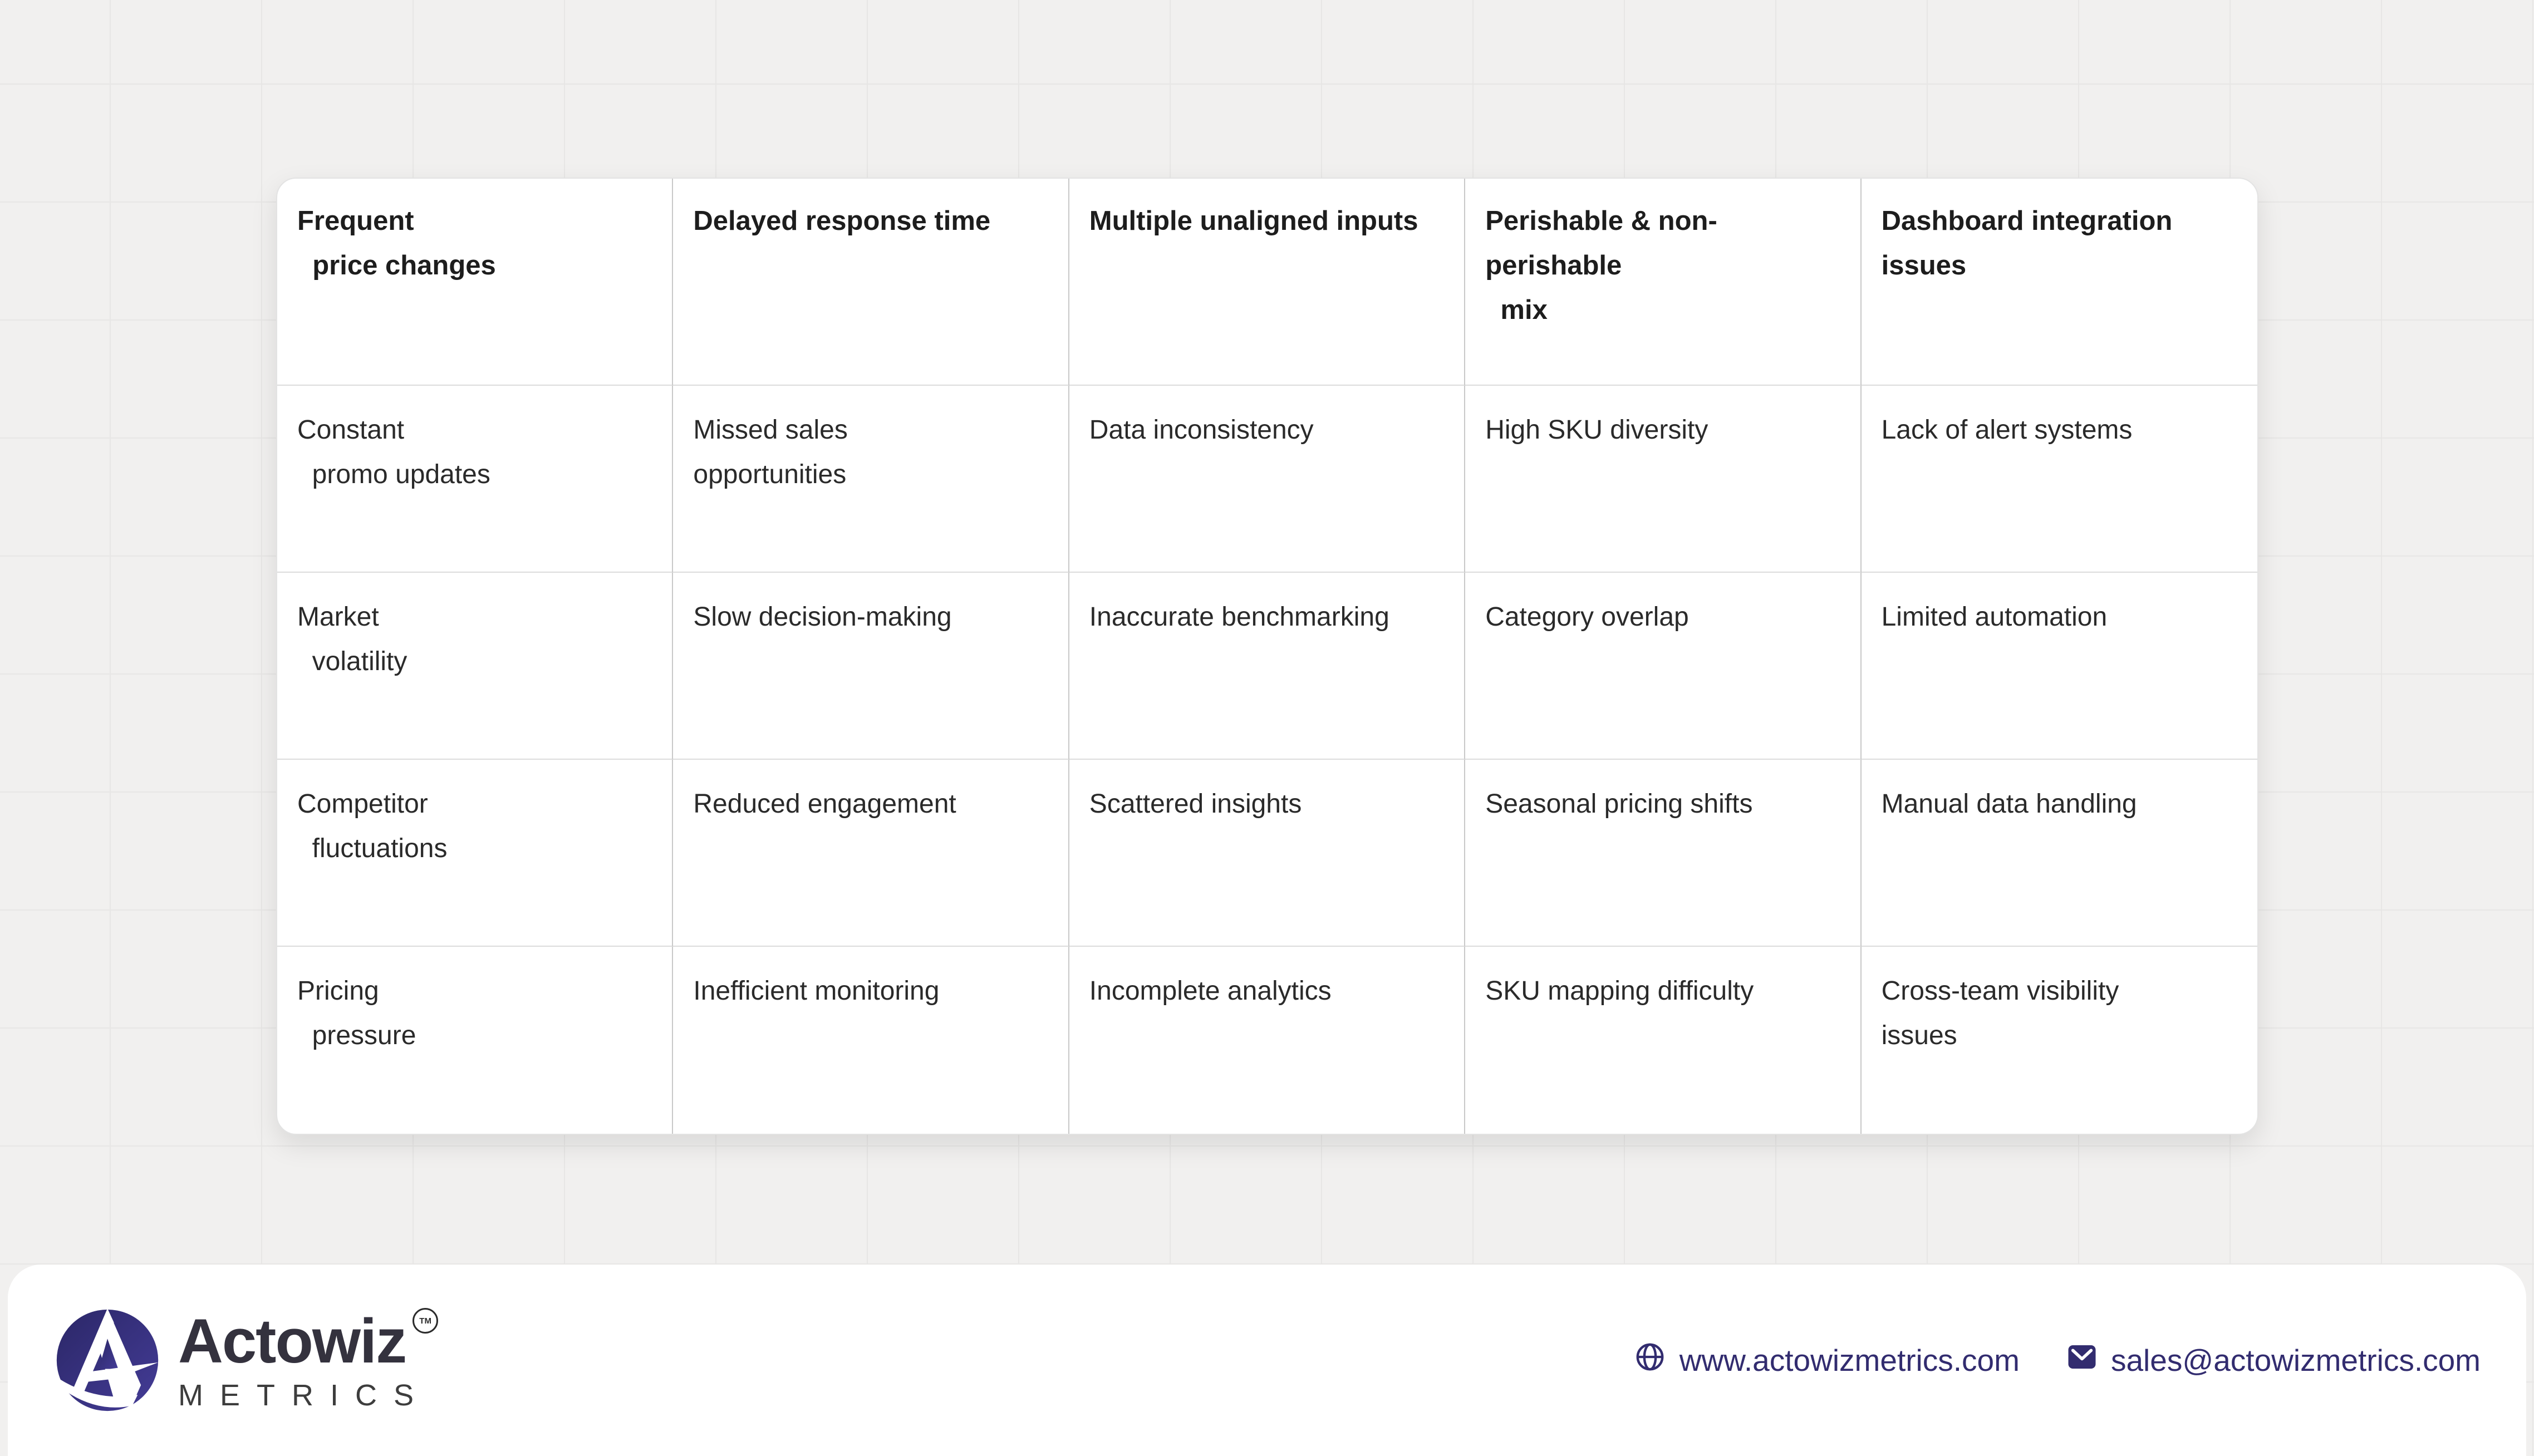  What do you see at coordinates (2059, 479) in the screenshot?
I see `table-cell: Lack of alert systems` at bounding box center [2059, 479].